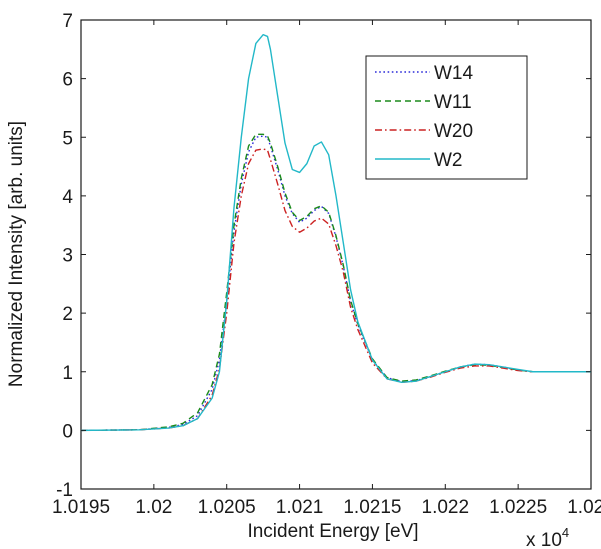 The height and width of the screenshot is (549, 601). I want to click on x-tick-label: 1.0215, so click(372, 507).